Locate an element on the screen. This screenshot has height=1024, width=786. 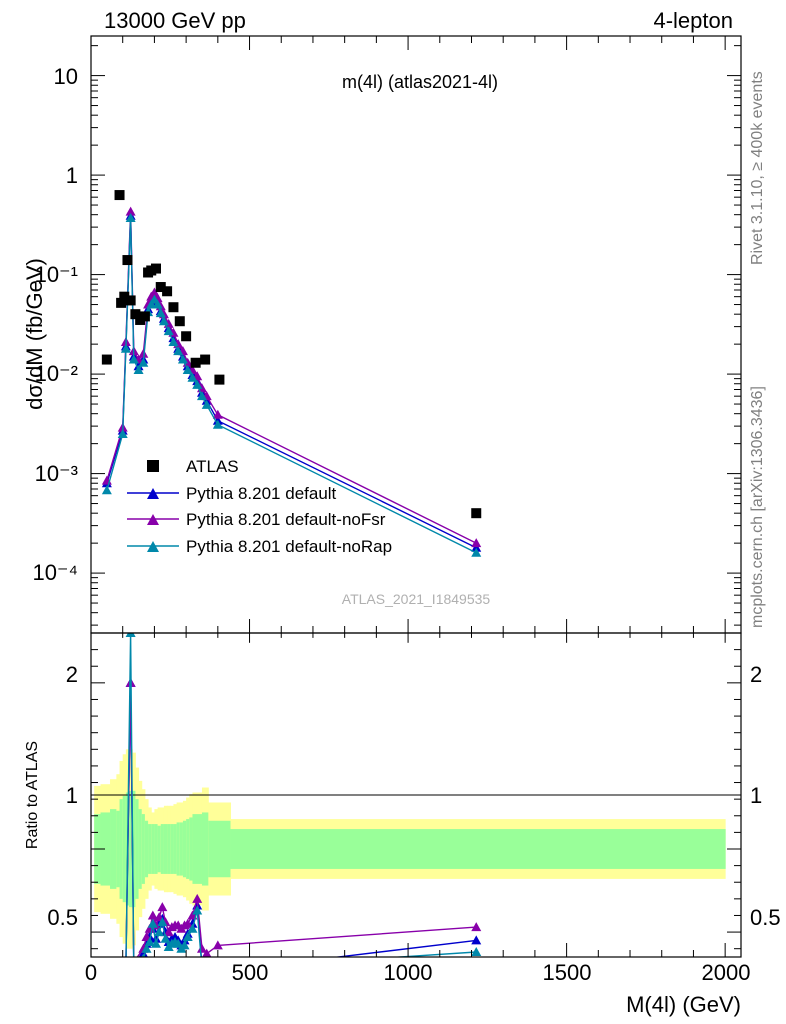
y-tick-label-1e-1: 10⁻¹ is located at coordinates (56, 274).